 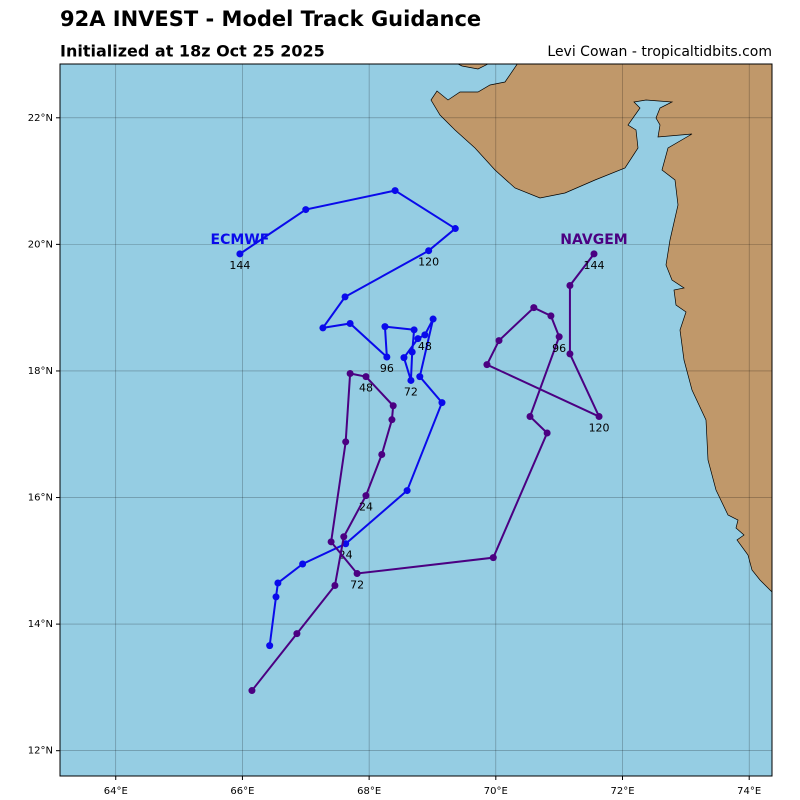 I want to click on x-tick-label: 72°E, so click(x=622, y=791).